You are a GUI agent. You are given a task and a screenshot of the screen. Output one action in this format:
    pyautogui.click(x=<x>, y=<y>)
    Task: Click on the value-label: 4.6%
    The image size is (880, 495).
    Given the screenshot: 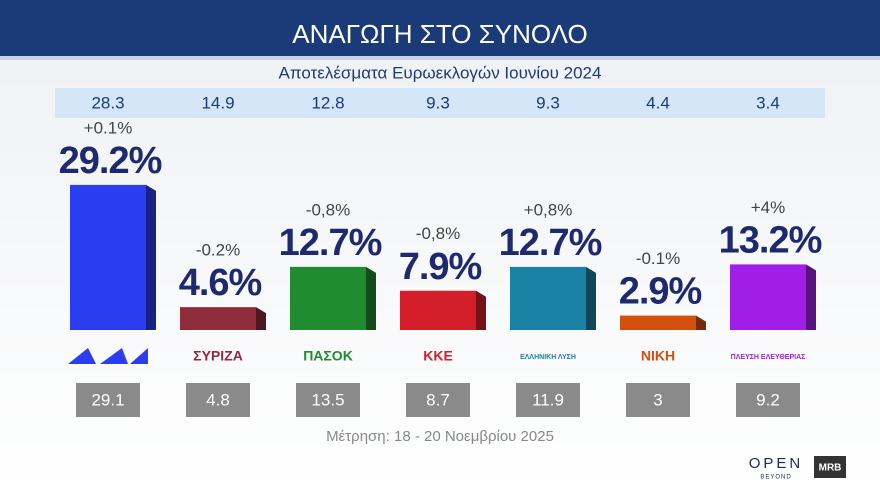 What is the action you would take?
    pyautogui.click(x=220, y=283)
    